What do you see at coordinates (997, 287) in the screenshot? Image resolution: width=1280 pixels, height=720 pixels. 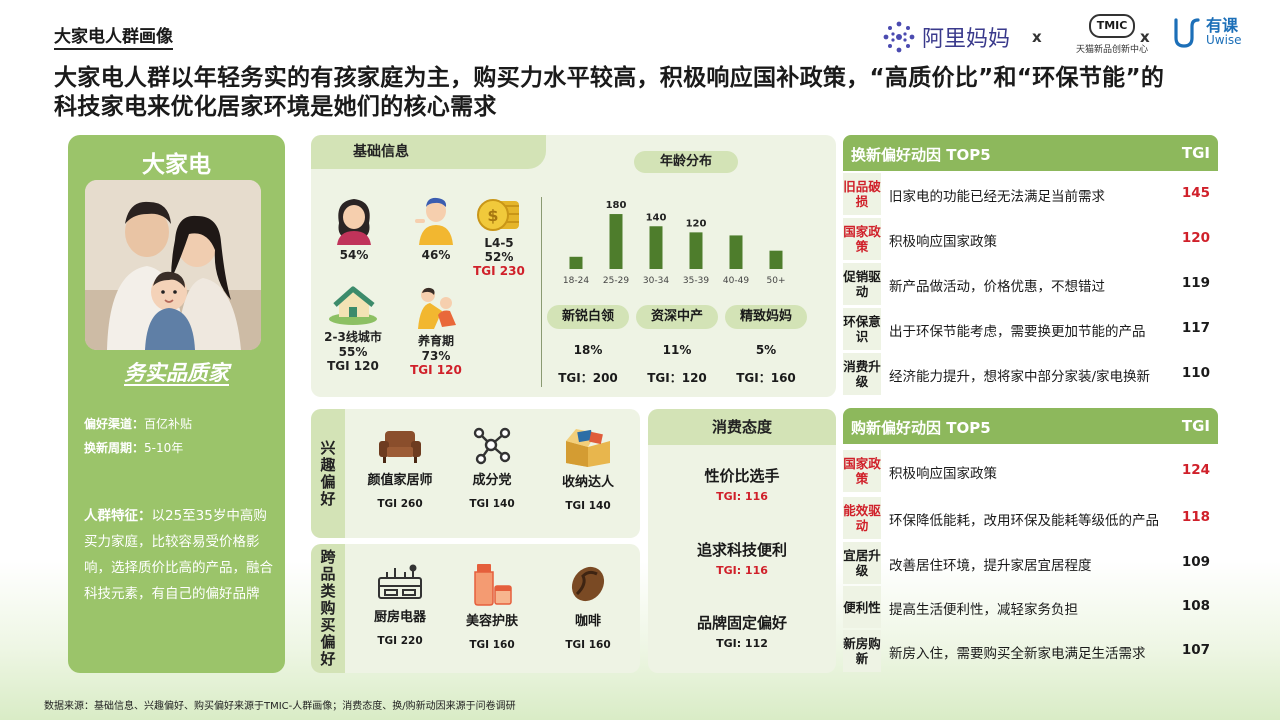 I see `renew-text: 新产品做活动，价格优惠，不想错过` at bounding box center [997, 287].